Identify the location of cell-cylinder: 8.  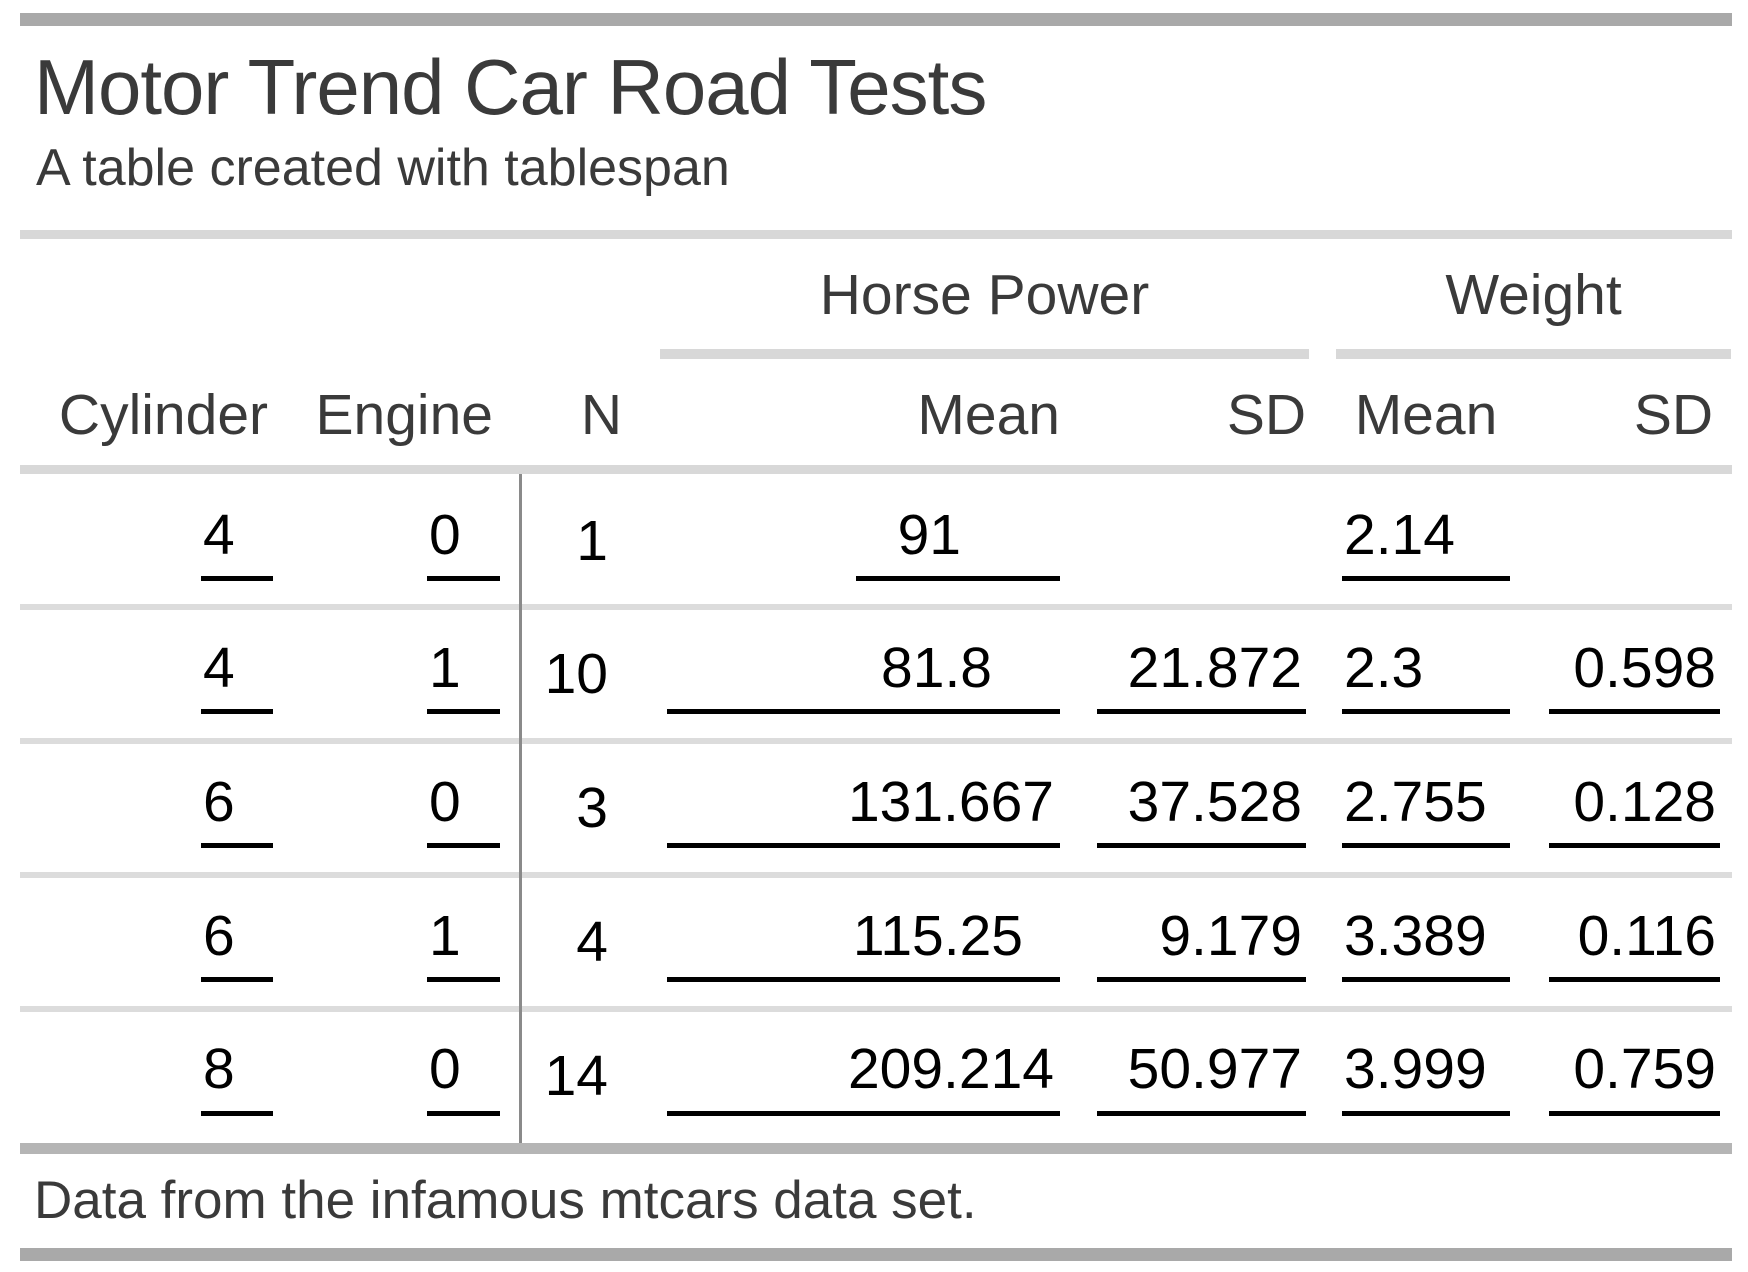
(237, 1076).